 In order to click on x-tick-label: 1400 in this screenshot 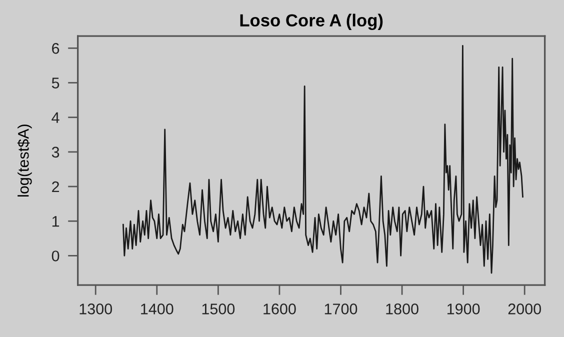, I will do `click(157, 309)`.